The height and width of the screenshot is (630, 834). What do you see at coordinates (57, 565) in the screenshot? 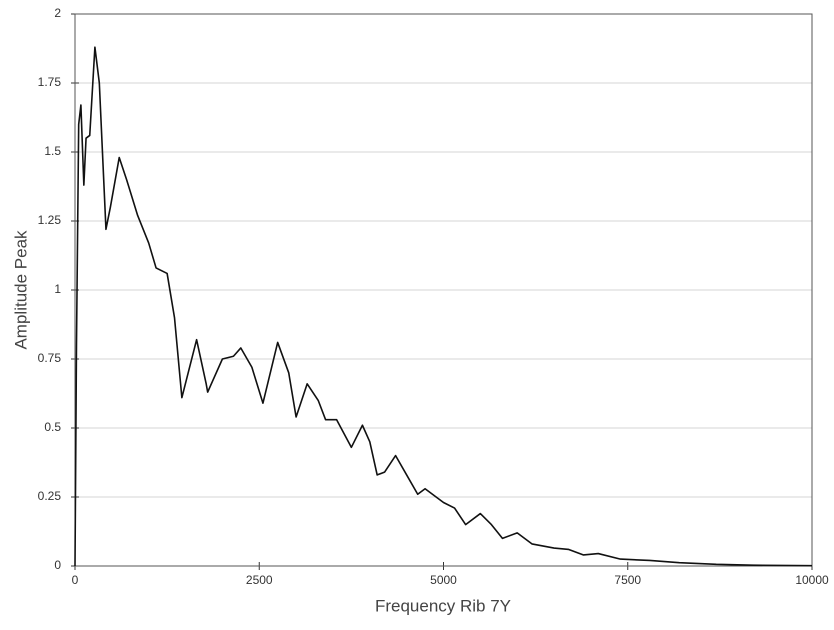
I see `y-tick-label: 0` at bounding box center [57, 565].